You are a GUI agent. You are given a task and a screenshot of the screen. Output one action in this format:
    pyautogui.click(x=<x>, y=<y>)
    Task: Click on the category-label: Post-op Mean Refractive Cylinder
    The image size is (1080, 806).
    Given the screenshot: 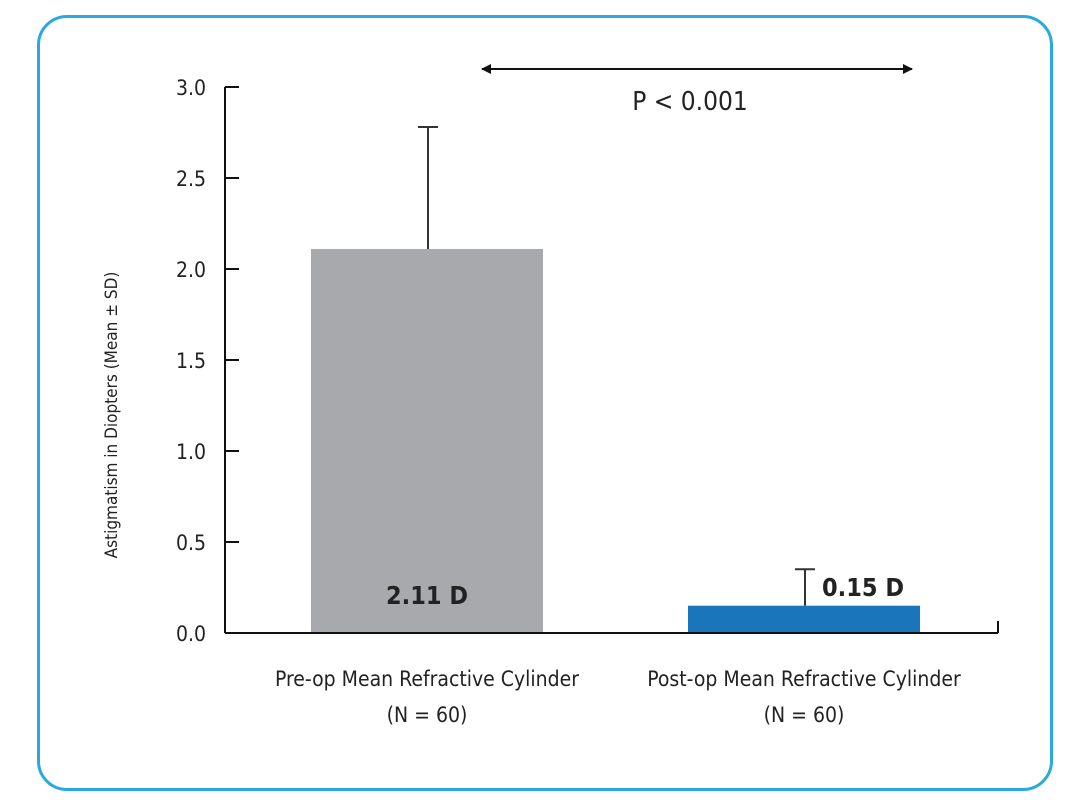 What is the action you would take?
    pyautogui.click(x=804, y=679)
    